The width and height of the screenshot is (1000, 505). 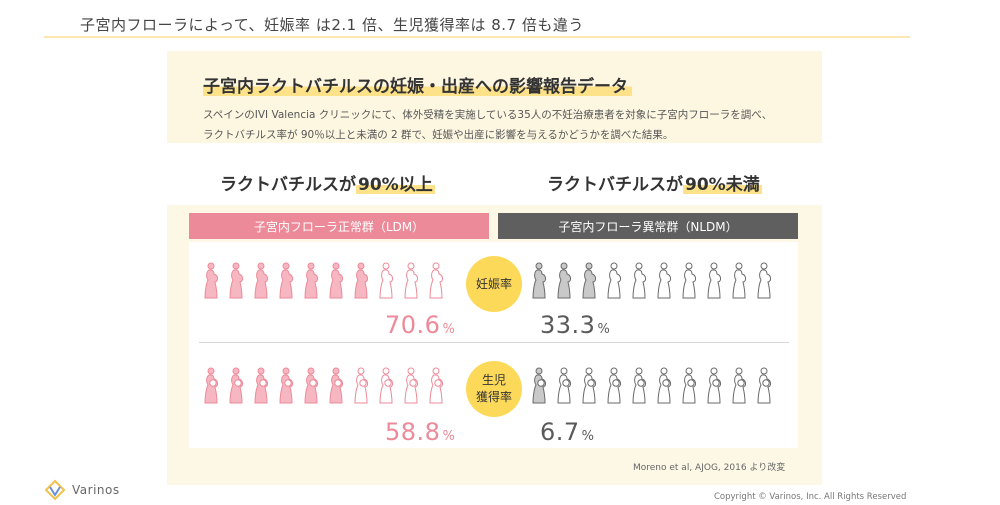 I want to click on varinos-logo-icon, so click(x=55, y=490).